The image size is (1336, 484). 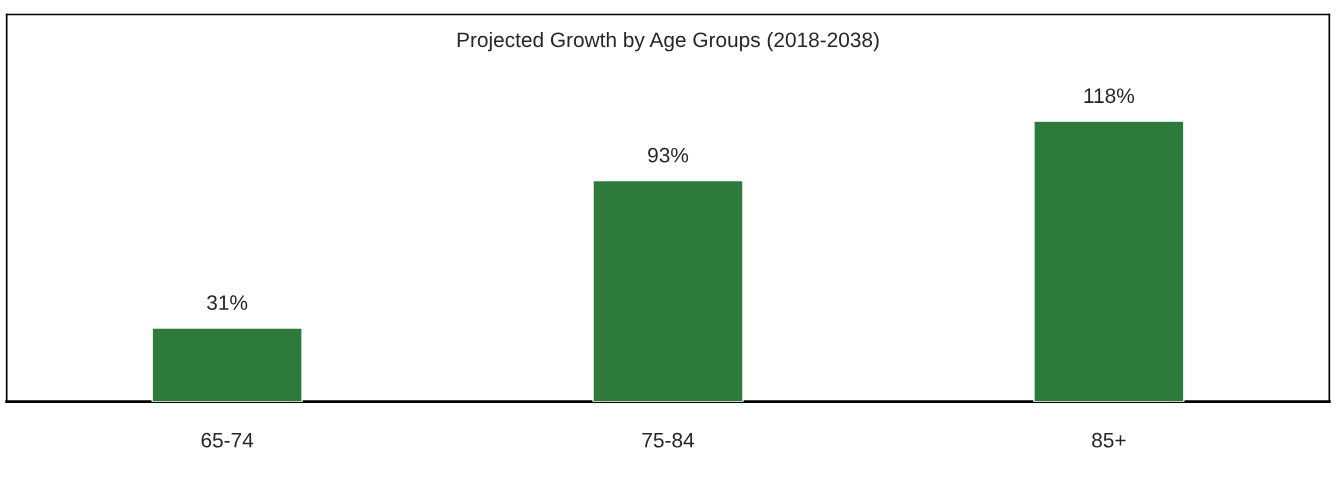 What do you see at coordinates (227, 440) in the screenshot?
I see `x-tick-label: 65-74` at bounding box center [227, 440].